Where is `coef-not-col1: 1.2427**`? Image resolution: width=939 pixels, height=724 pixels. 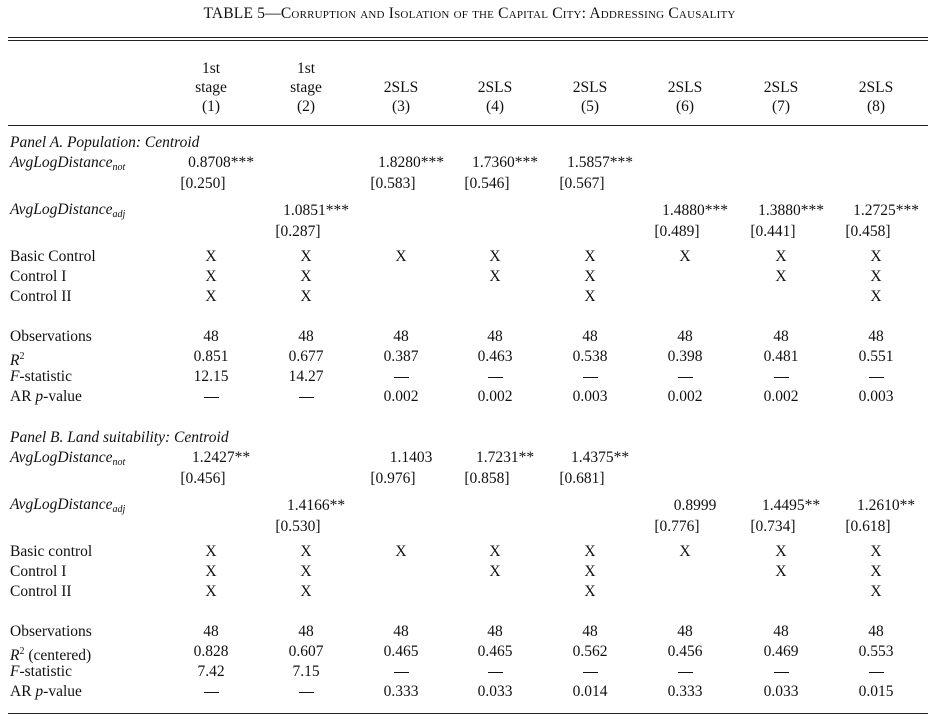
coef-not-col1: 1.2427** is located at coordinates (221, 457).